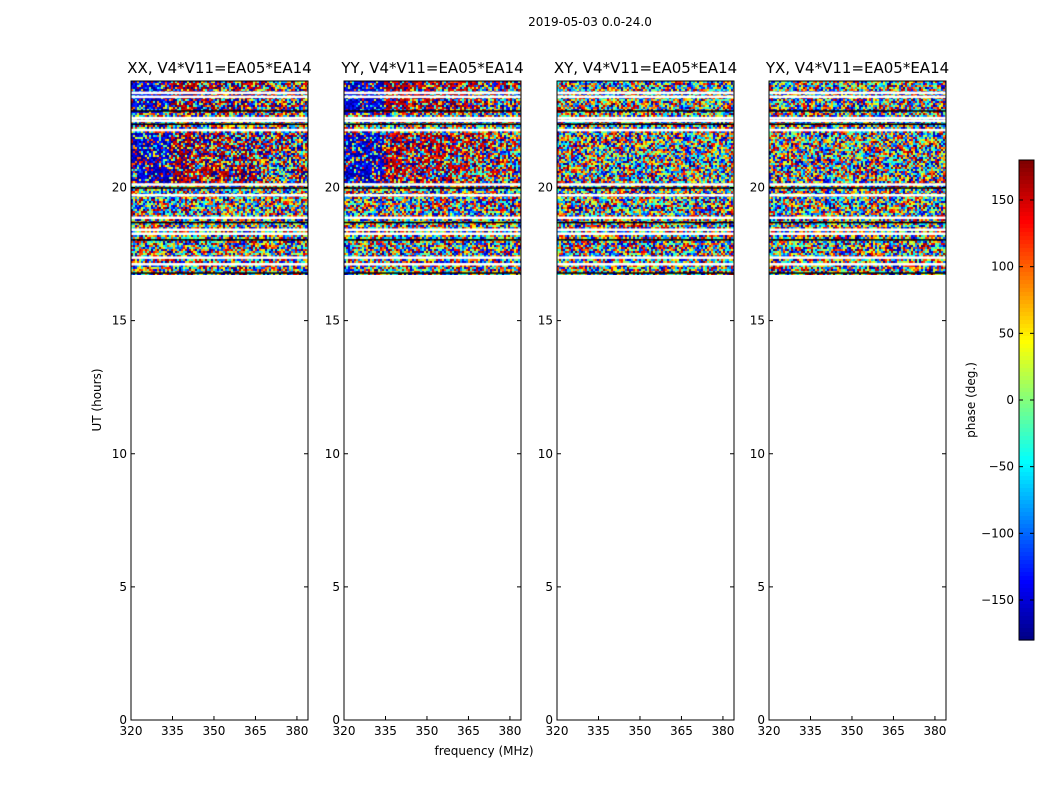 The height and width of the screenshot is (800, 1050). Describe the element at coordinates (857, 178) in the screenshot. I see `phase-heatmap-yx` at that location.